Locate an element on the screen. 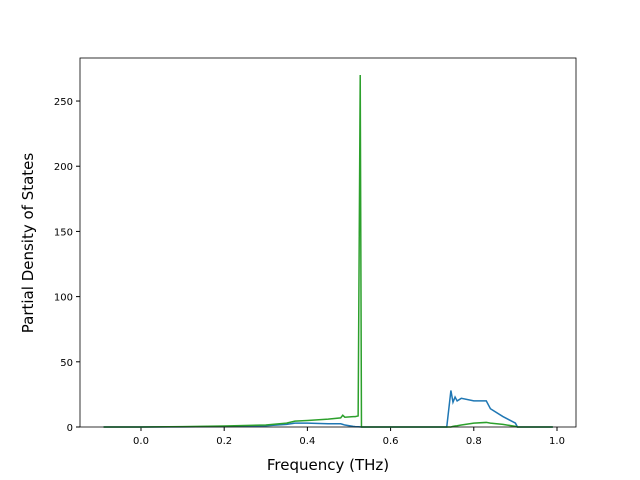 This screenshot has height=480, width=640. y-tick-label: 0 is located at coordinates (70, 428).